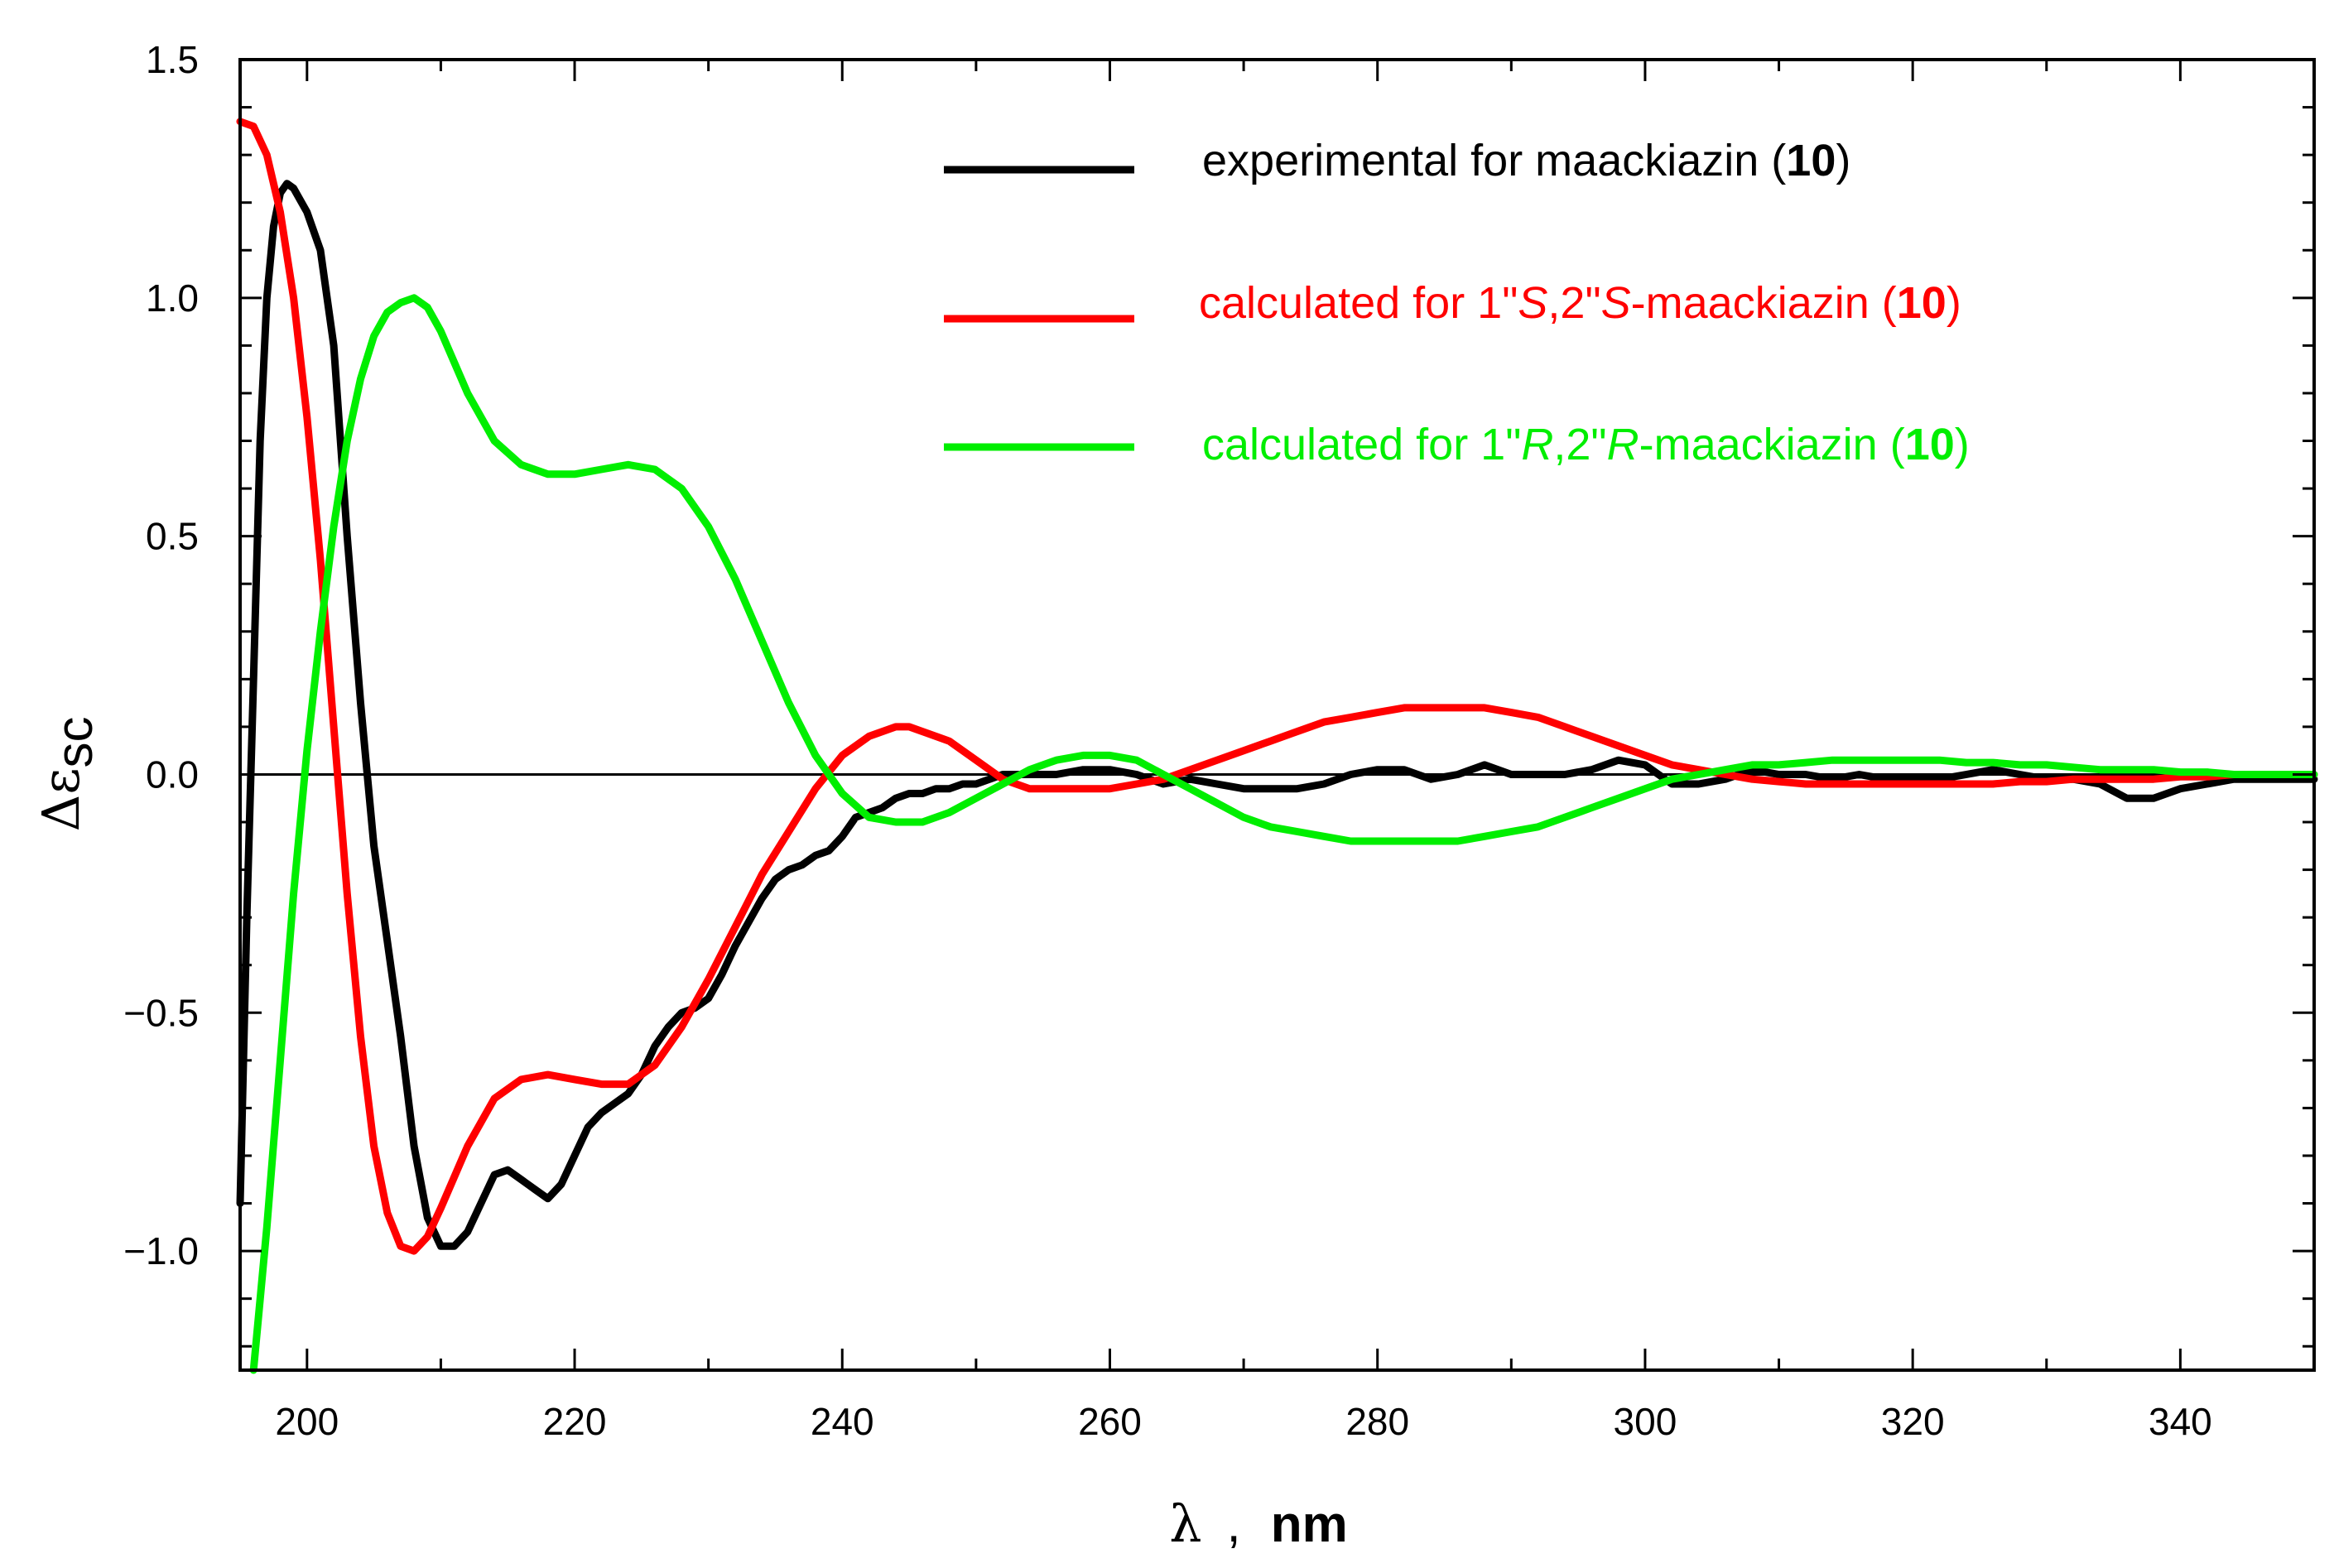 The height and width of the screenshot is (1568, 2334). I want to click on x-tick-label: 320, so click(1913, 1421).